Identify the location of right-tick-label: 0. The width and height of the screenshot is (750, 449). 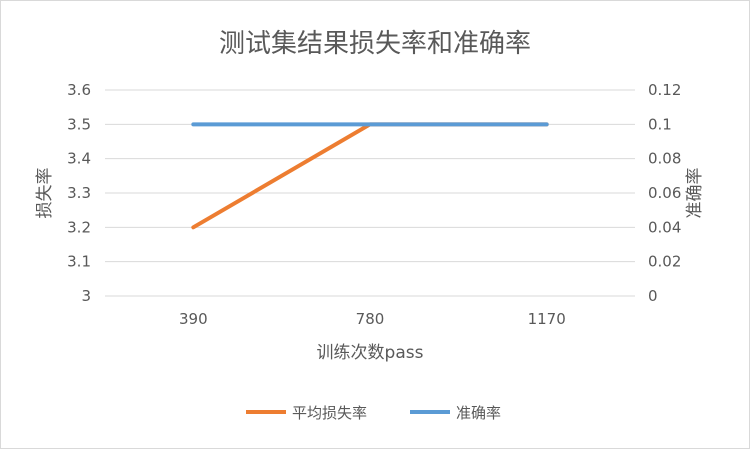
(653, 296).